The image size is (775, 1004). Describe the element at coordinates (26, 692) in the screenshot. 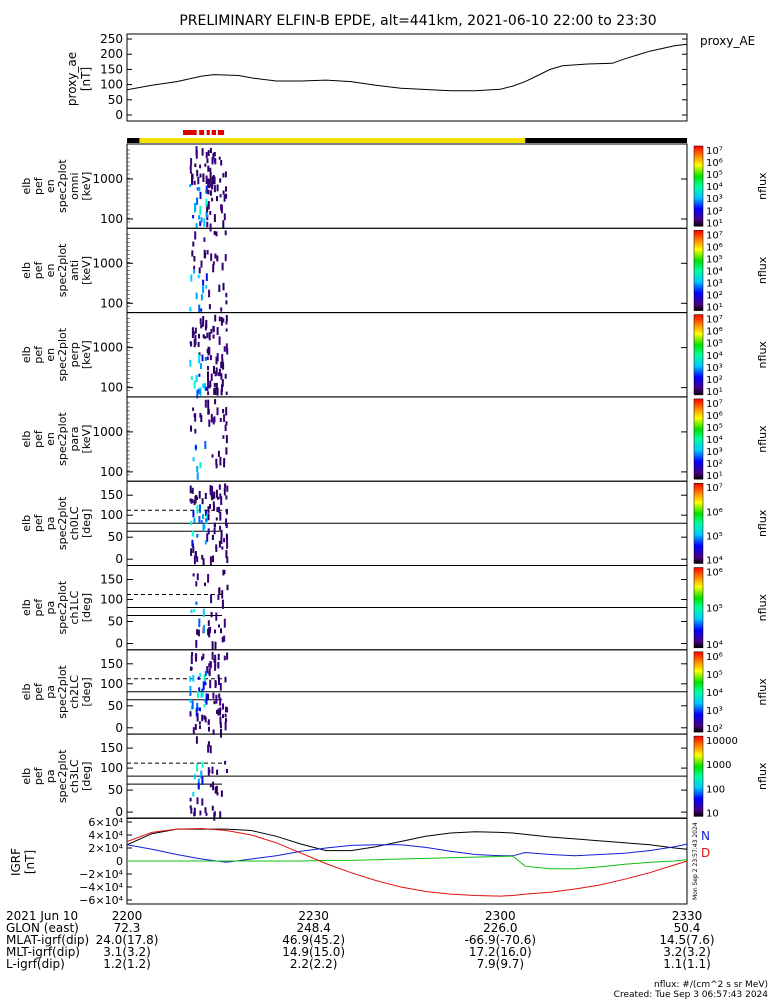

I see `panel-ylabel-line: elb` at that location.